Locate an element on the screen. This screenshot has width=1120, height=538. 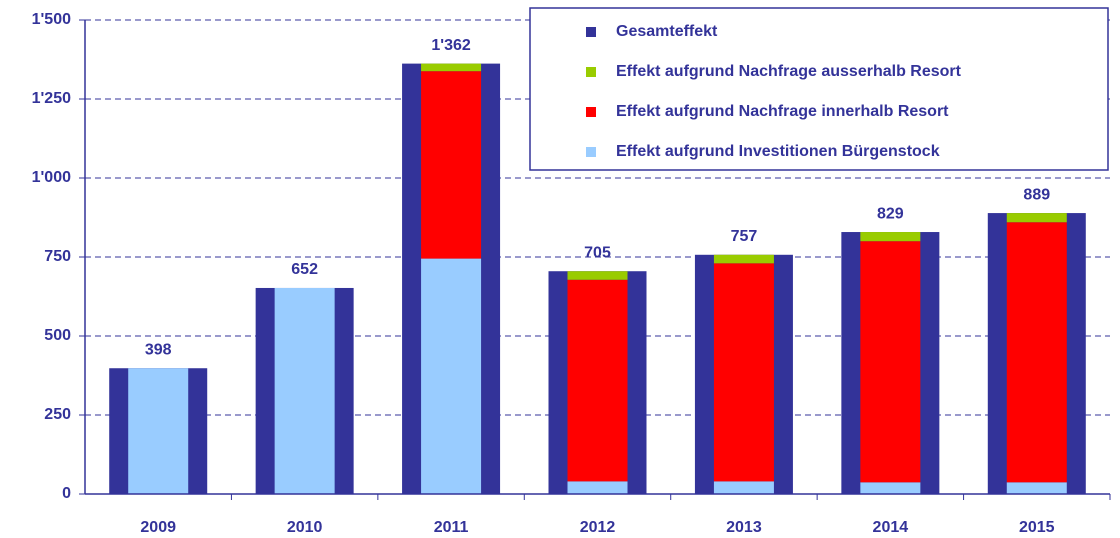
y-tick-label: 0 is located at coordinates (66, 493).